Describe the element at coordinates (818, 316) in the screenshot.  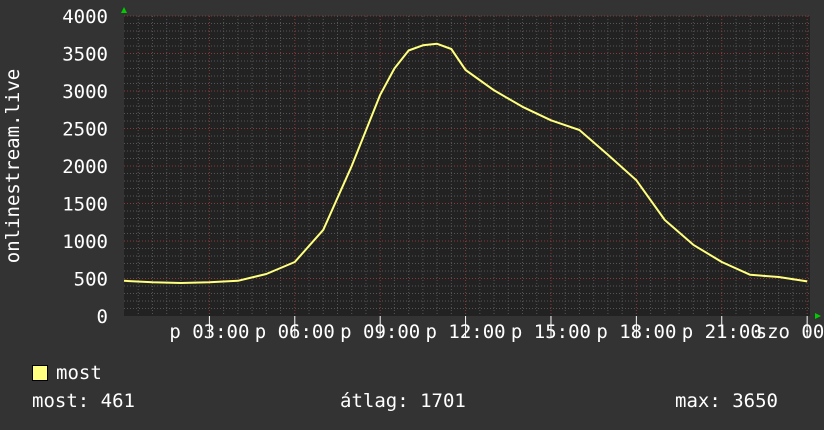
I see `x-axis-arrow` at that location.